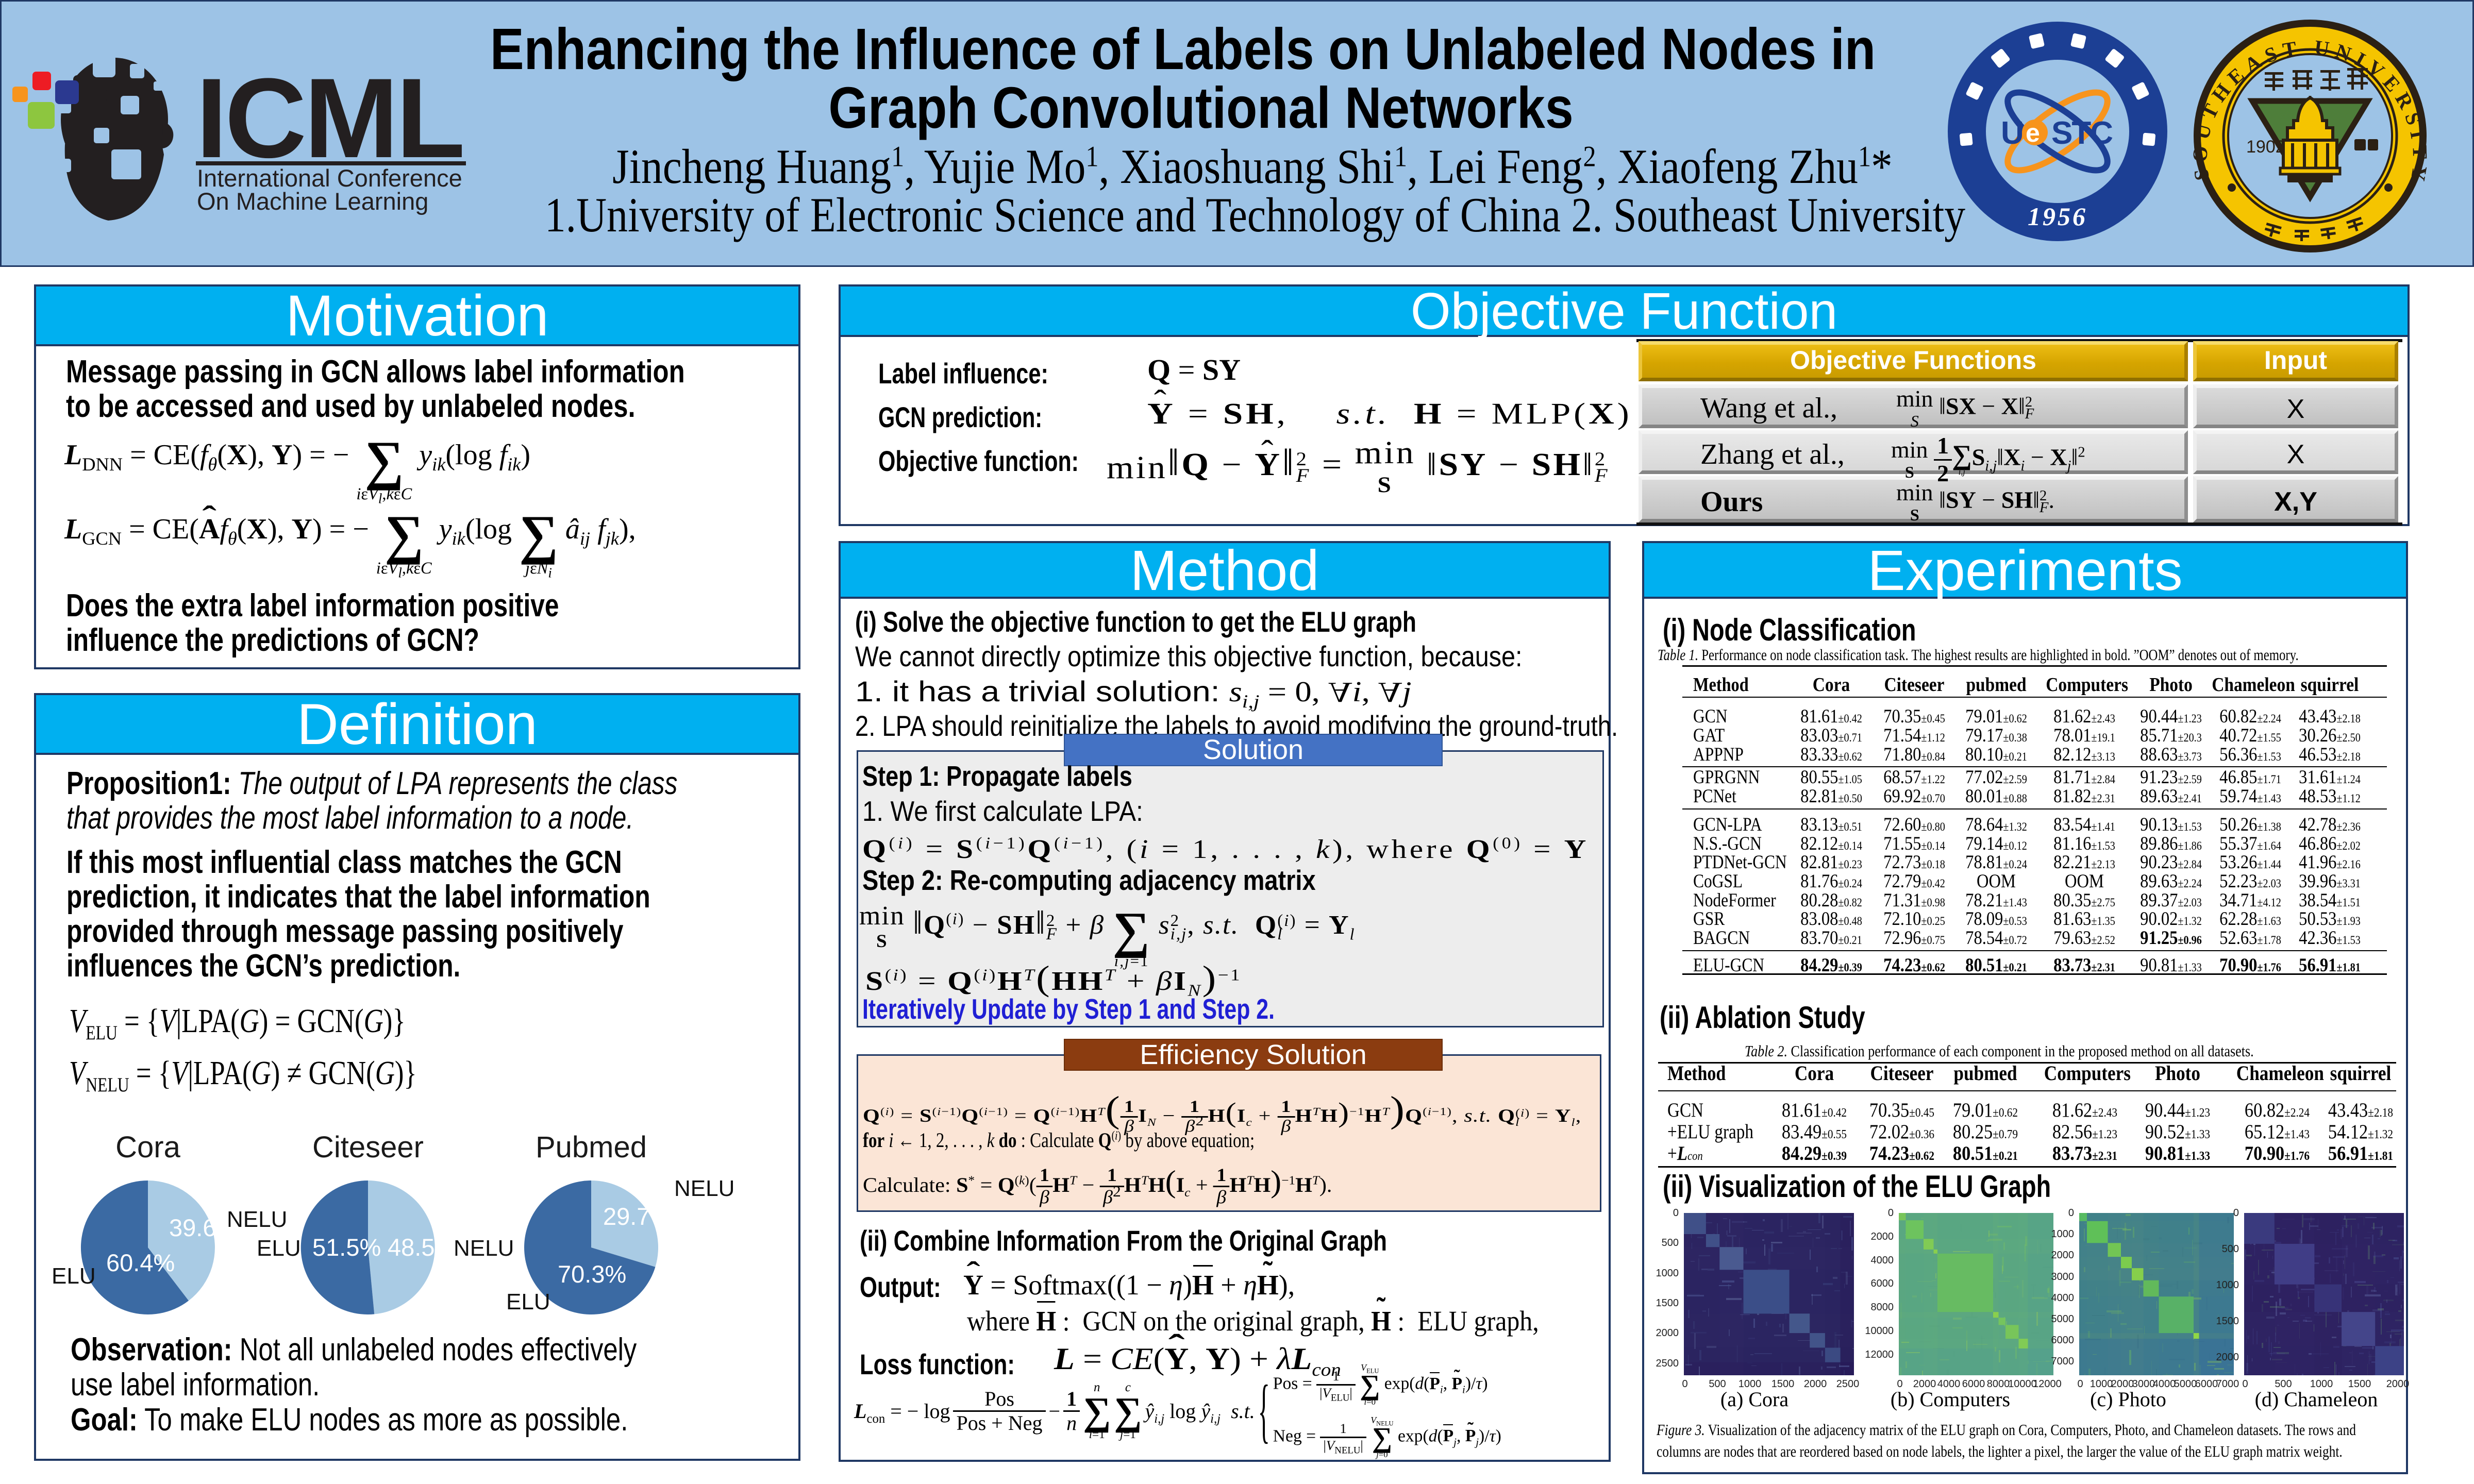 This screenshot has height=1484, width=2474. Describe the element at coordinates (147, 1147) in the screenshot. I see `svg-text: Cora` at that location.